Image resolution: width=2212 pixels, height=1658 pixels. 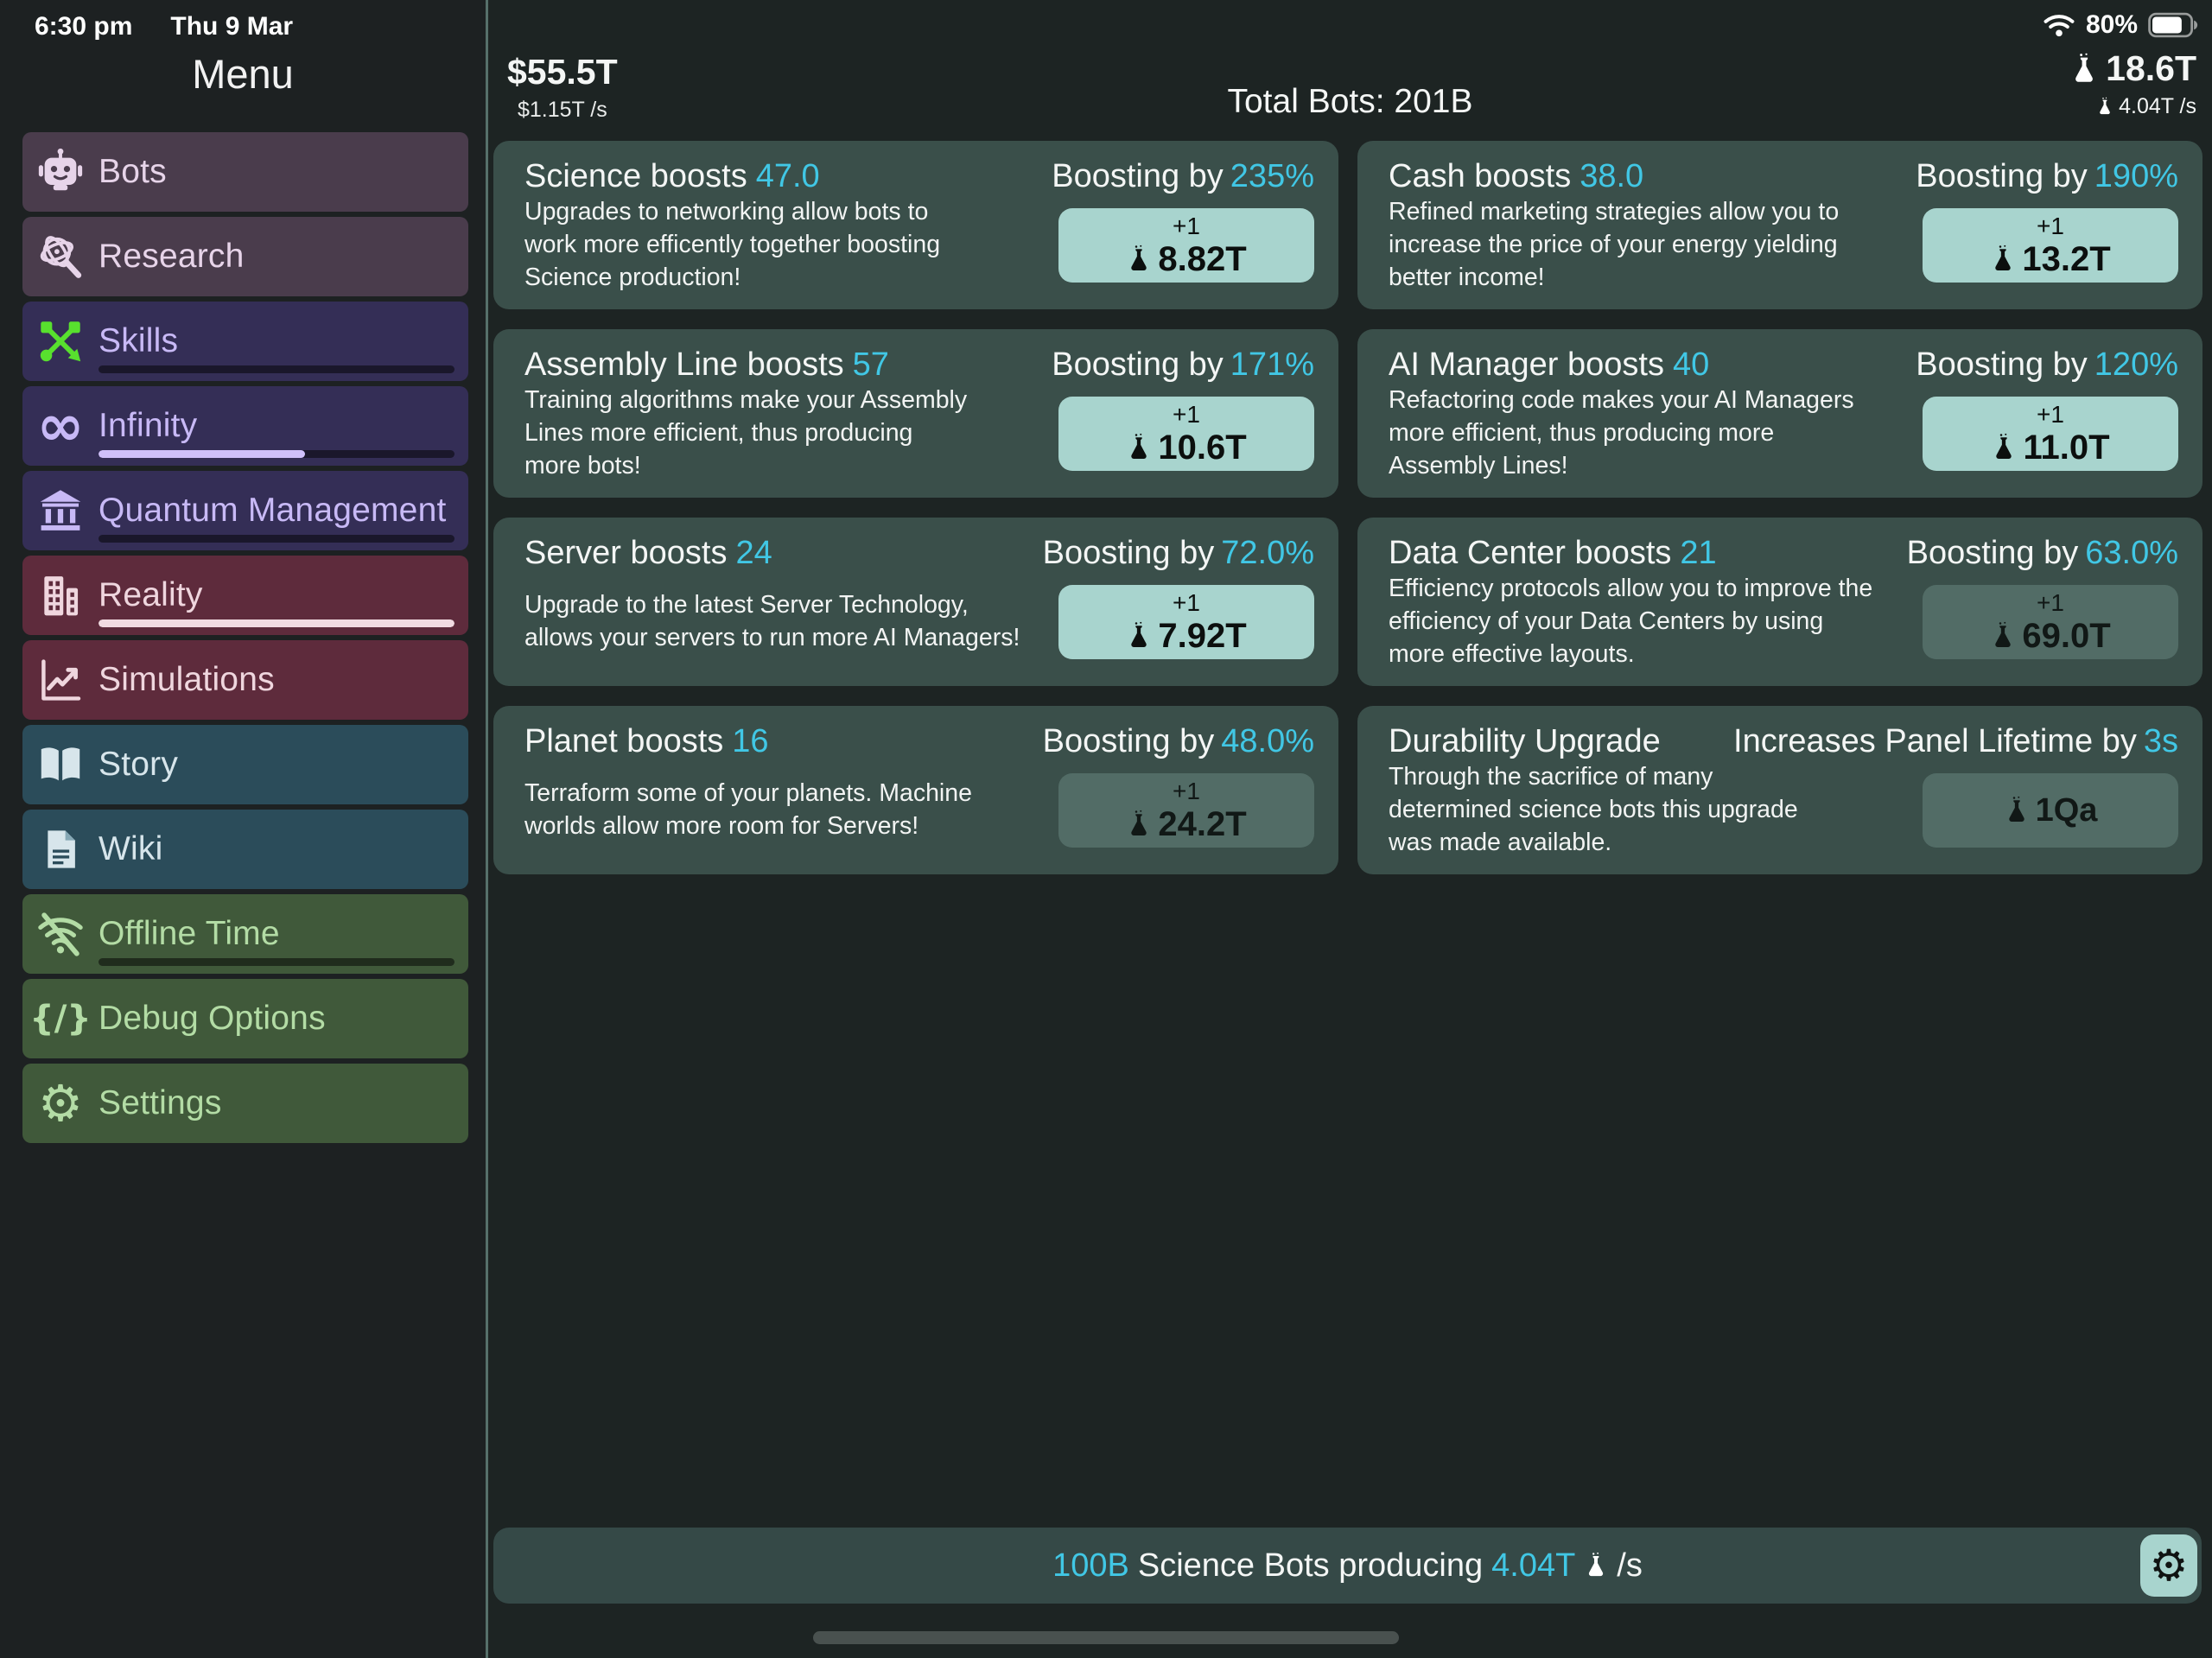 I want to click on boost-effect: Boosting by 72.0%, so click(x=1178, y=553).